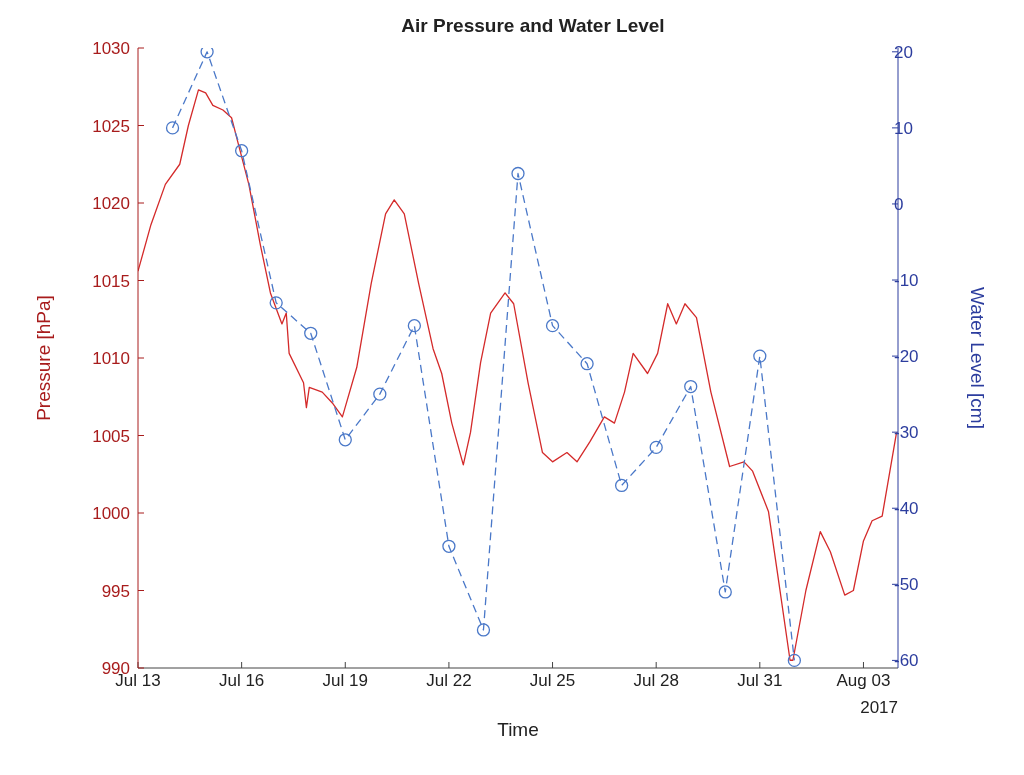  Describe the element at coordinates (241, 681) in the screenshot. I see `x-tick-label: Jul 16` at that location.